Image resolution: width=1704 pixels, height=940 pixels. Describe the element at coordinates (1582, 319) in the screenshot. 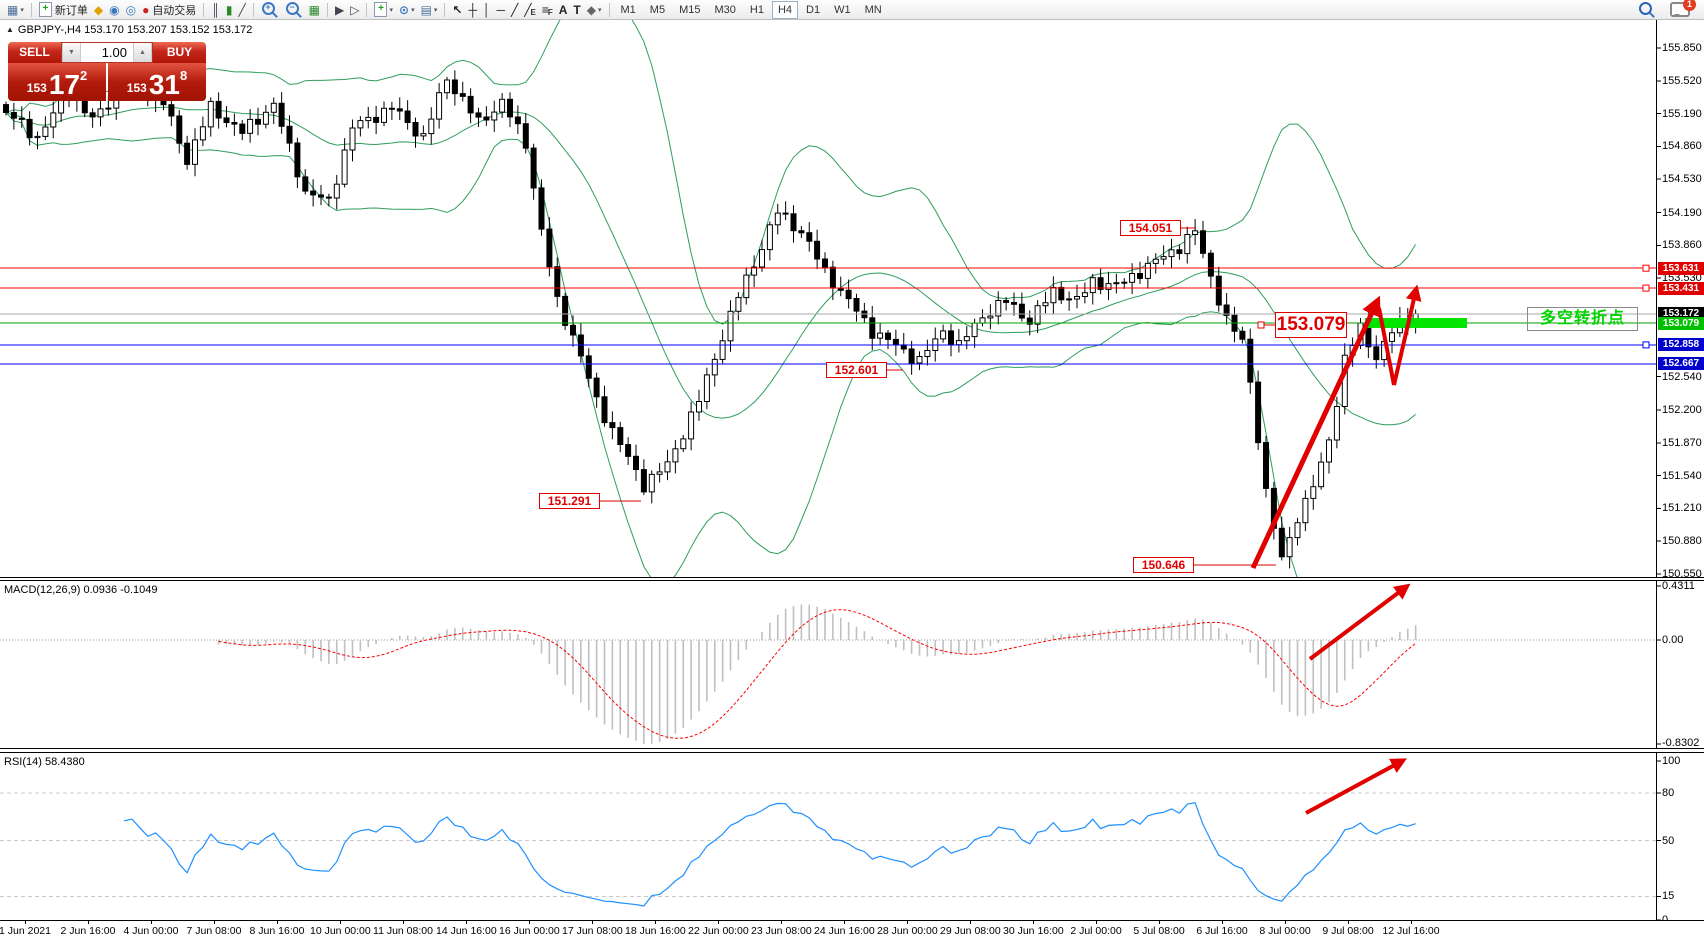

I see `turning-point-label: 多空转折点` at that location.